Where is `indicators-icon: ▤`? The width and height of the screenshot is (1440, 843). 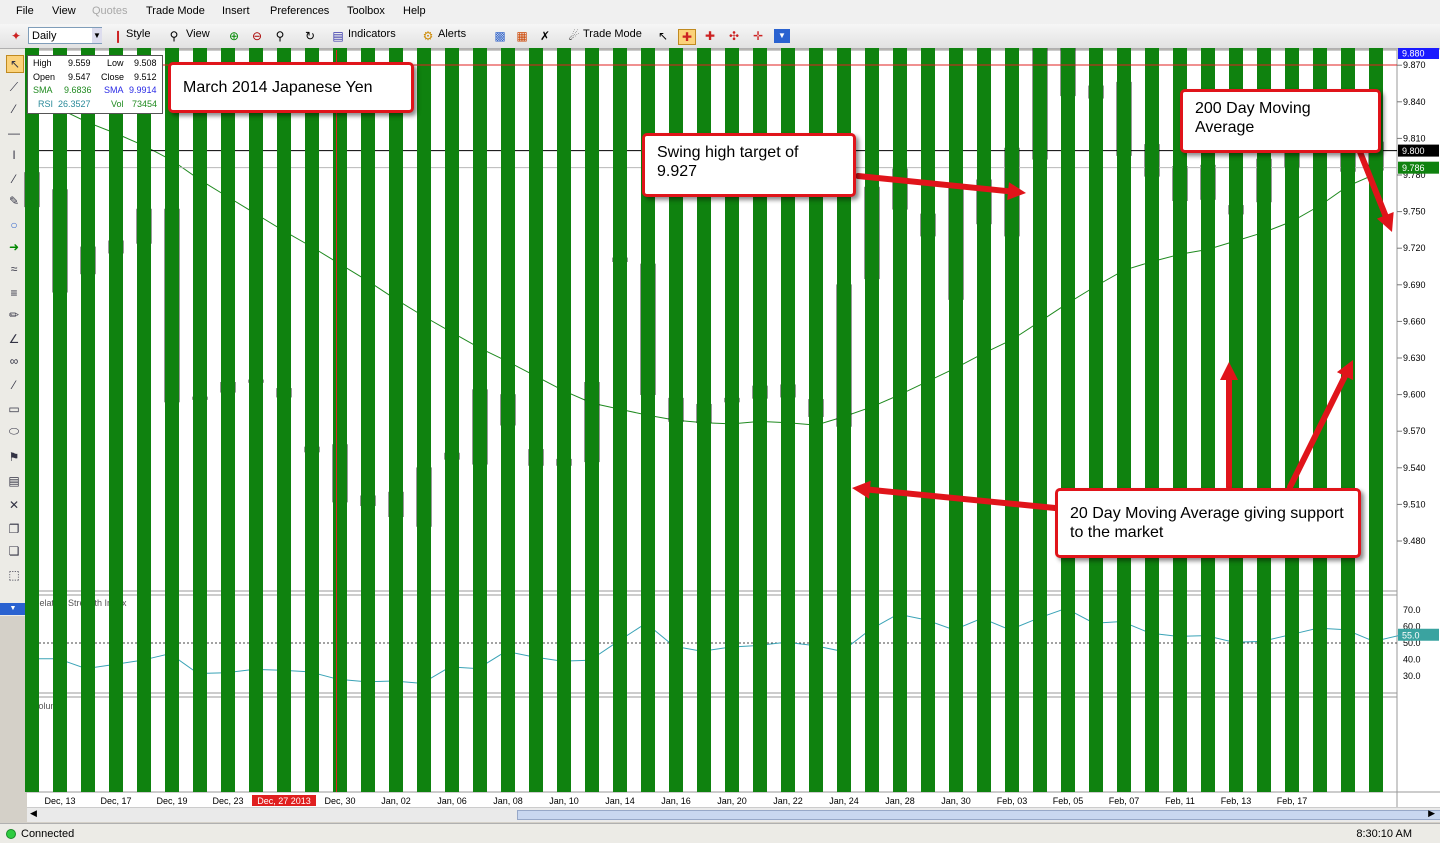
indicators-icon: ▤ is located at coordinates (338, 36).